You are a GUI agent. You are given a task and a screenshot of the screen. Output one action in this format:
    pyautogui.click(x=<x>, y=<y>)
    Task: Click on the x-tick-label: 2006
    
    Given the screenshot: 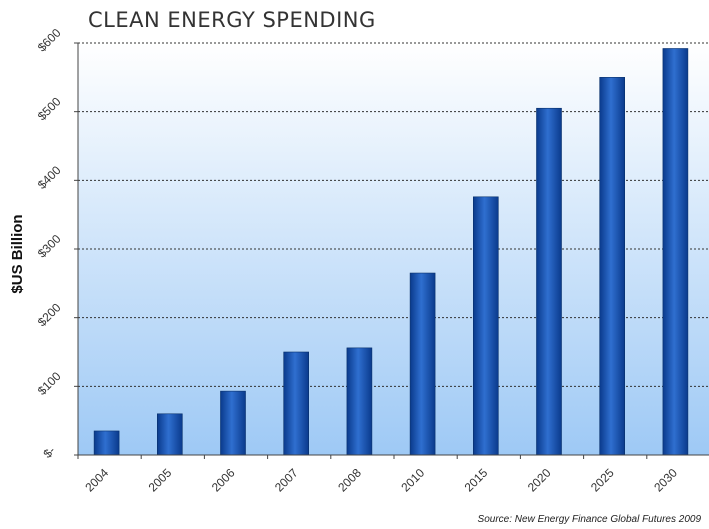 What is the action you would take?
    pyautogui.click(x=223, y=480)
    